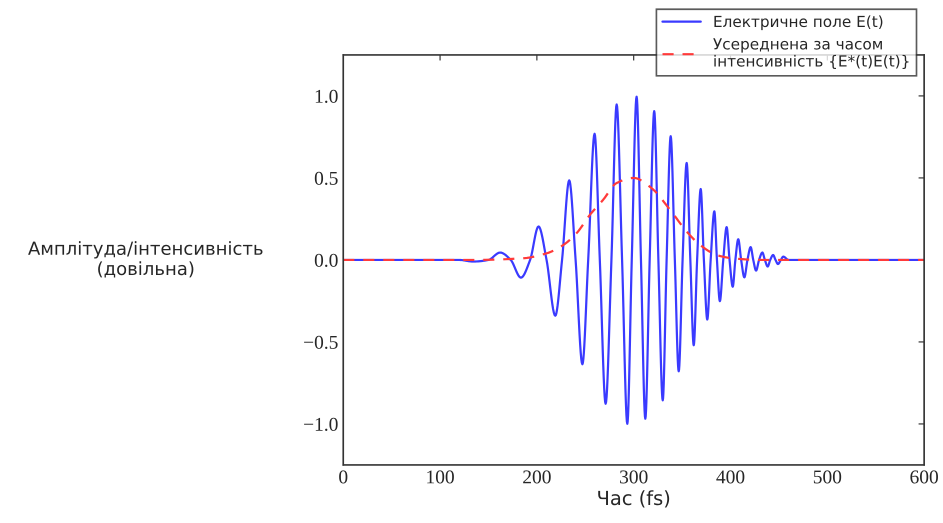  Describe the element at coordinates (321, 424) in the screenshot. I see `y-tick-label: −1.0` at that location.